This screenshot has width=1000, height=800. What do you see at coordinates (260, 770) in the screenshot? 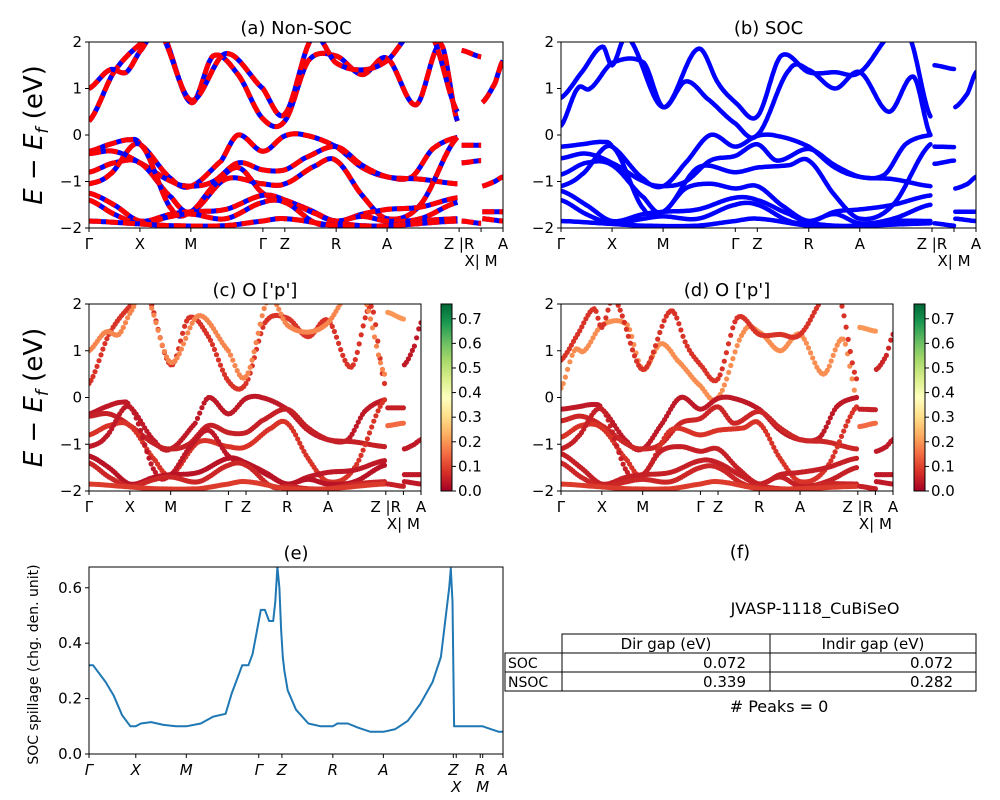
I see `x-tick-label-e: Γ` at bounding box center [260, 770].